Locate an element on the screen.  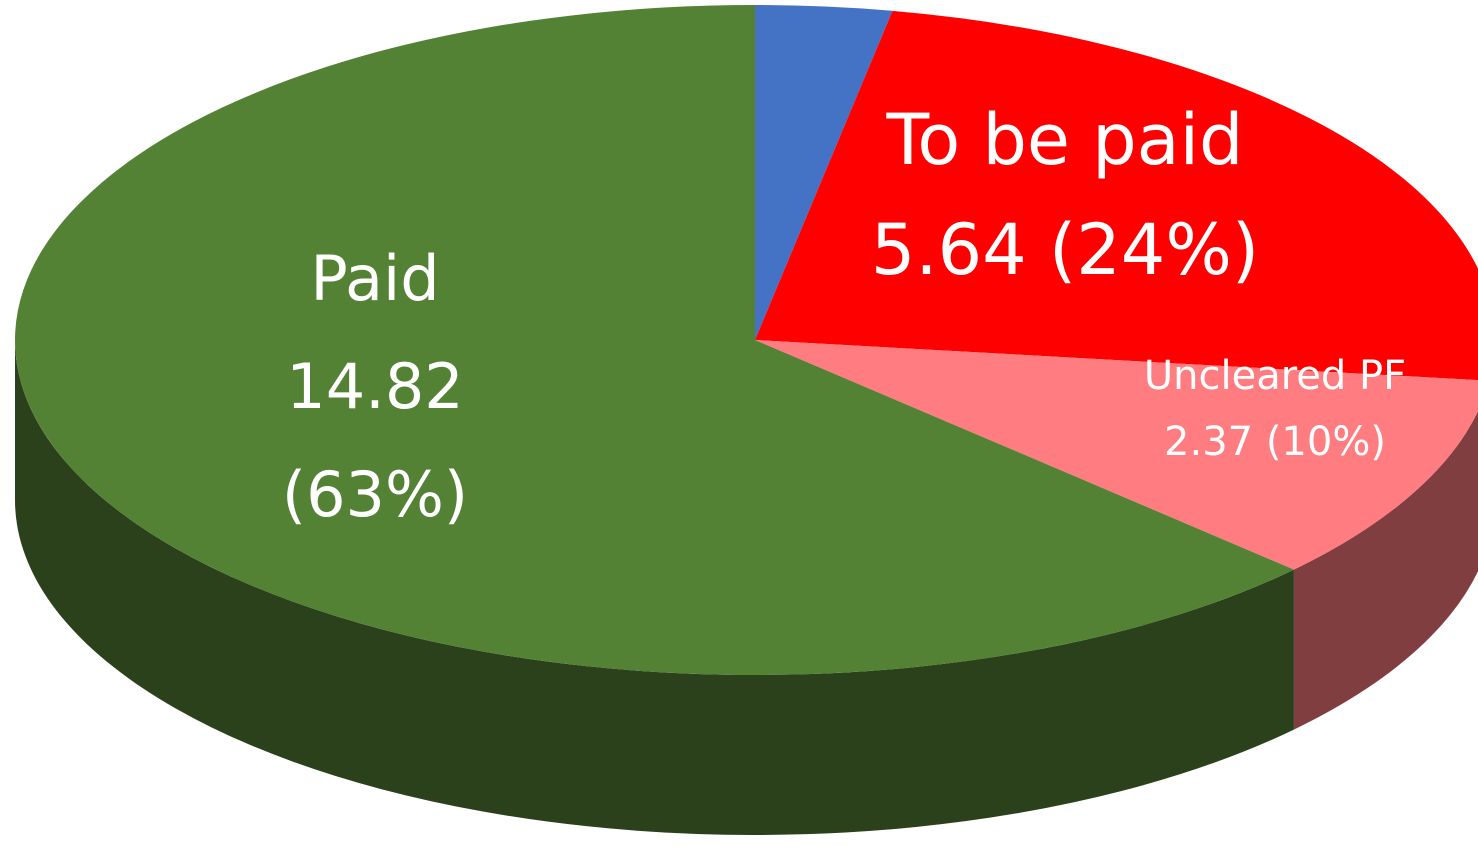
value-label: (63%) is located at coordinates (375, 494).